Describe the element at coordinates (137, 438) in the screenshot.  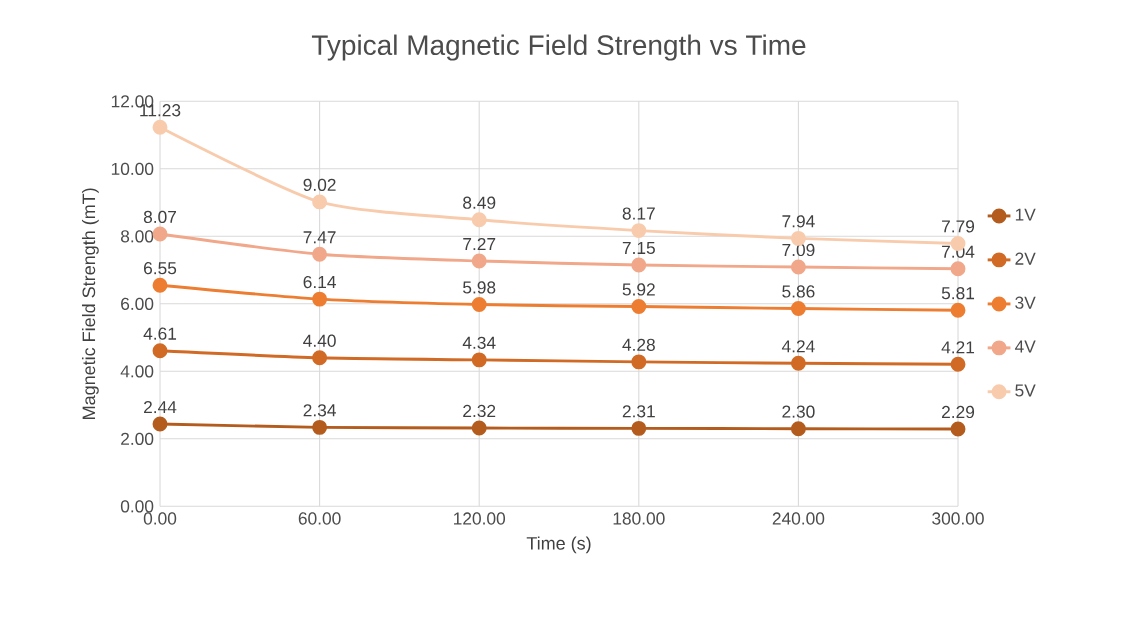
I see `y-tick-label: 2.00` at that location.